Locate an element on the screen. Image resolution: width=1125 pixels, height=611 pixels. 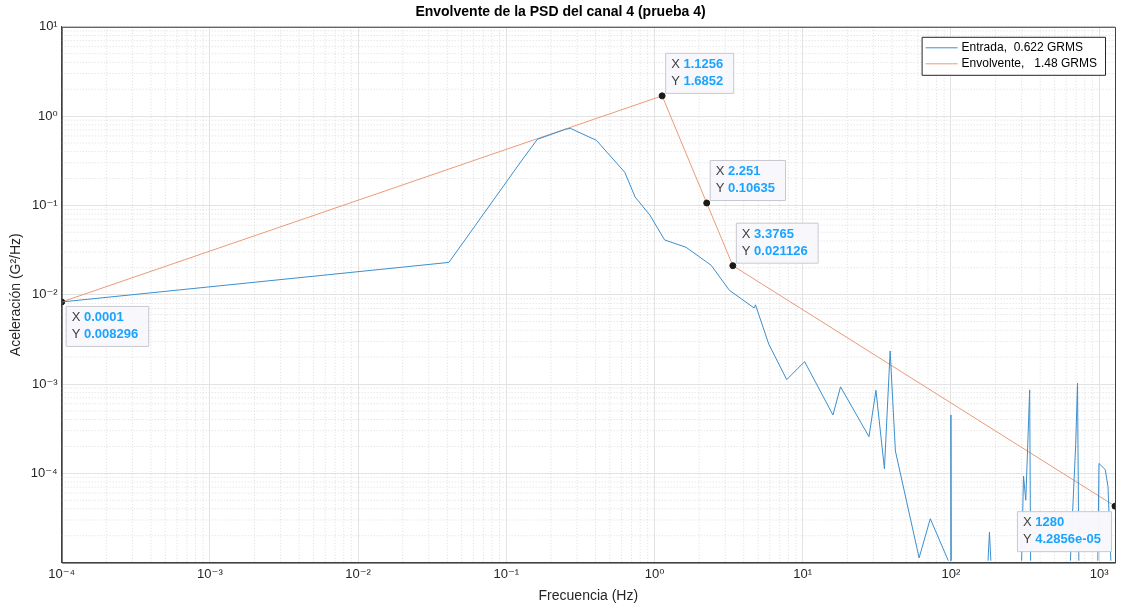
x-tick-label: 10³ is located at coordinates (1099, 573).